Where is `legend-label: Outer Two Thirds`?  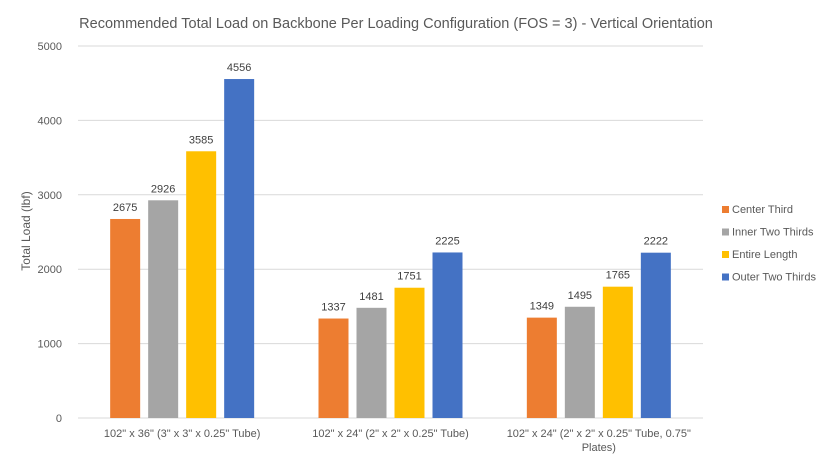
legend-label: Outer Two Thirds is located at coordinates (774, 278).